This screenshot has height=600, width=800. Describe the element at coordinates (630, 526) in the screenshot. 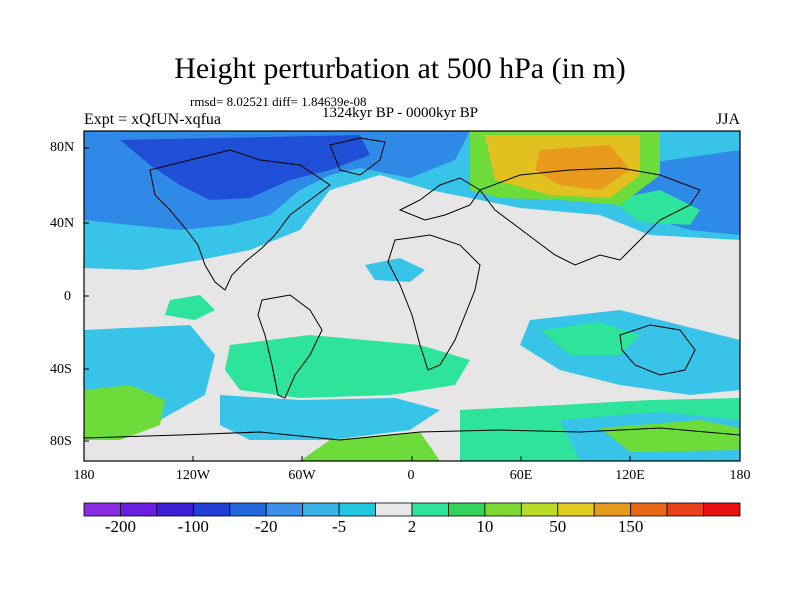

I see `colorbar-label: 150` at that location.